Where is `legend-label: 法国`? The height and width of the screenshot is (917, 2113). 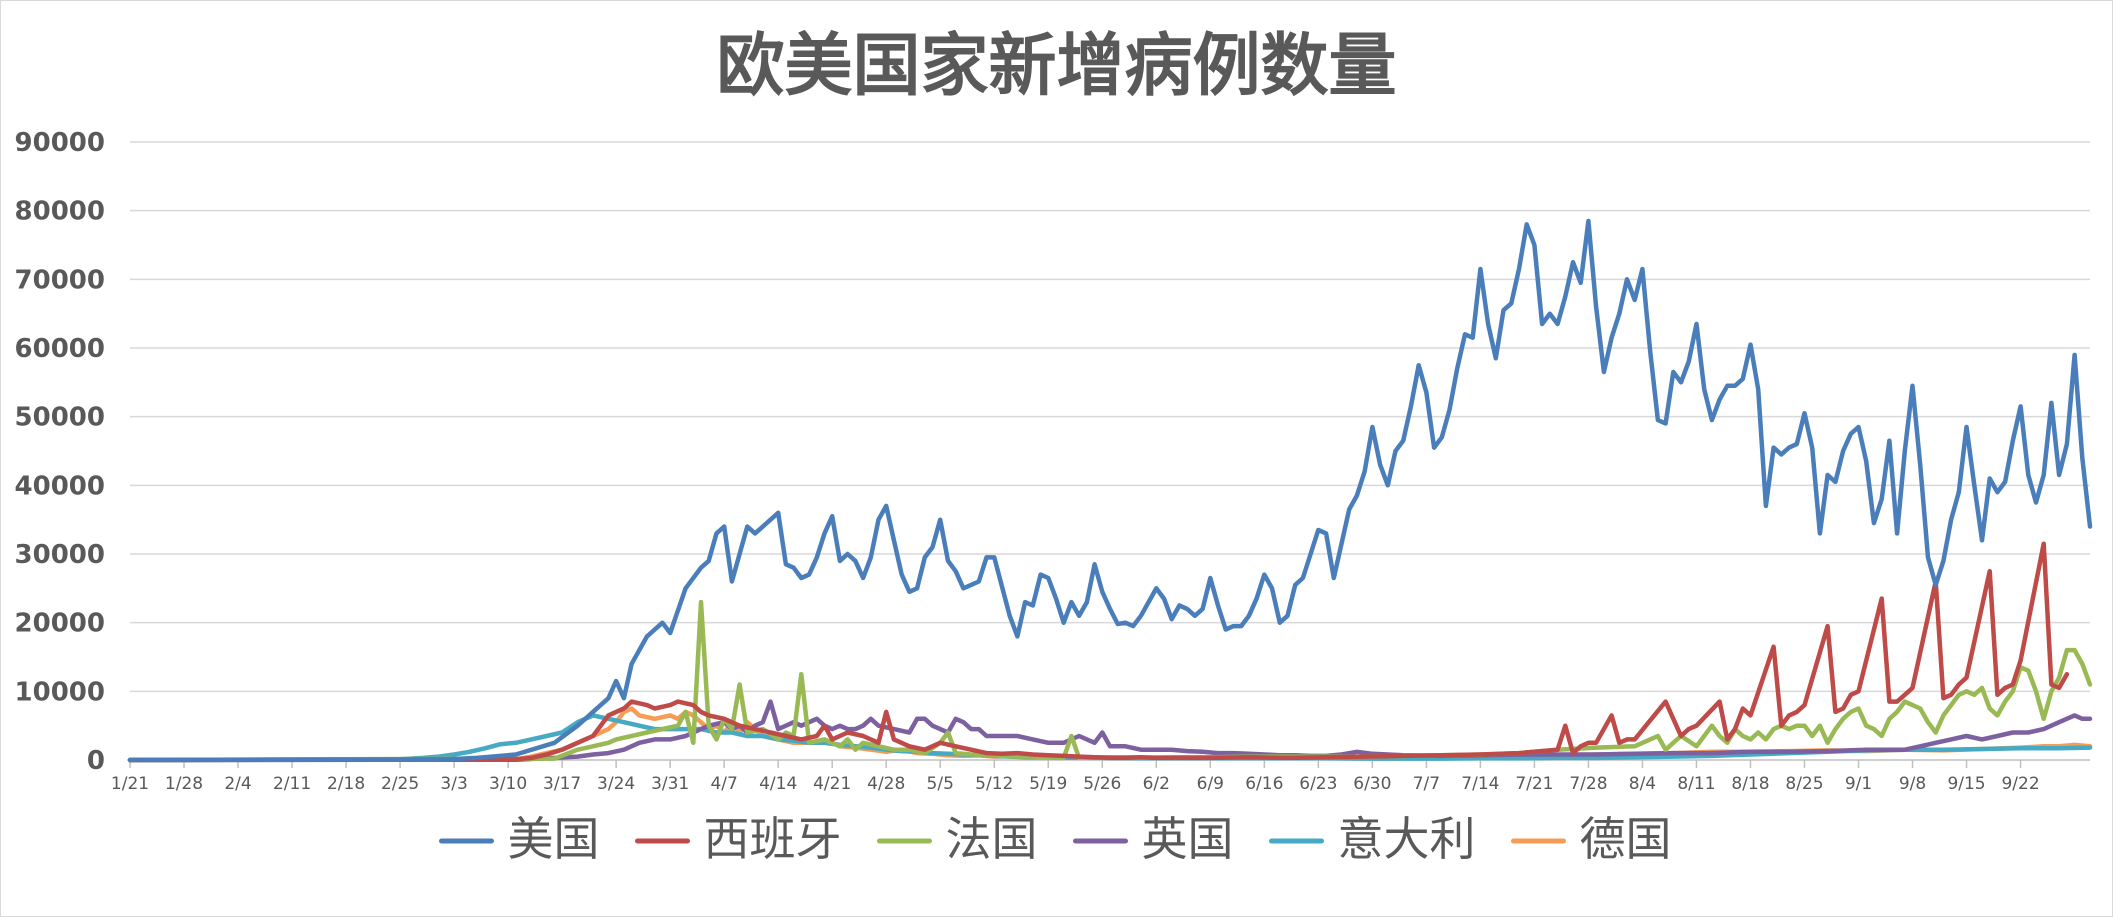 legend-label: 法国 is located at coordinates (992, 839).